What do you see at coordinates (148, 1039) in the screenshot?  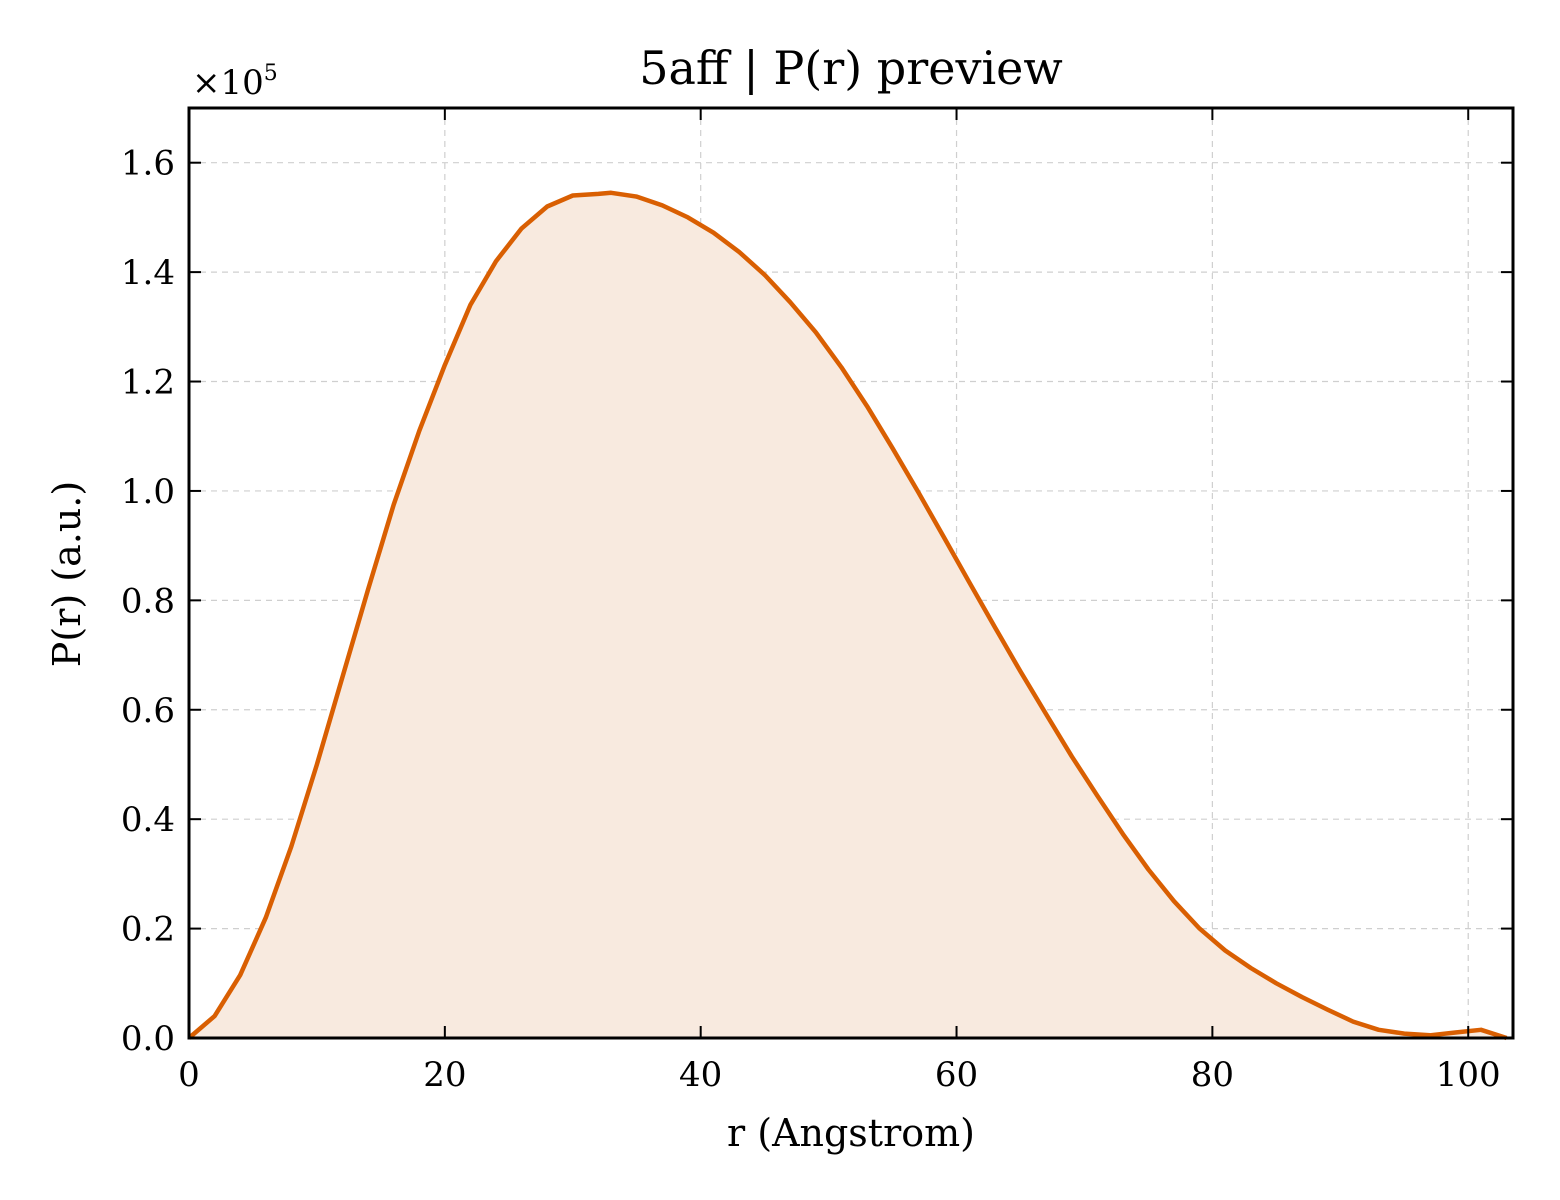 I see `y-tick-label: 0.0` at bounding box center [148, 1039].